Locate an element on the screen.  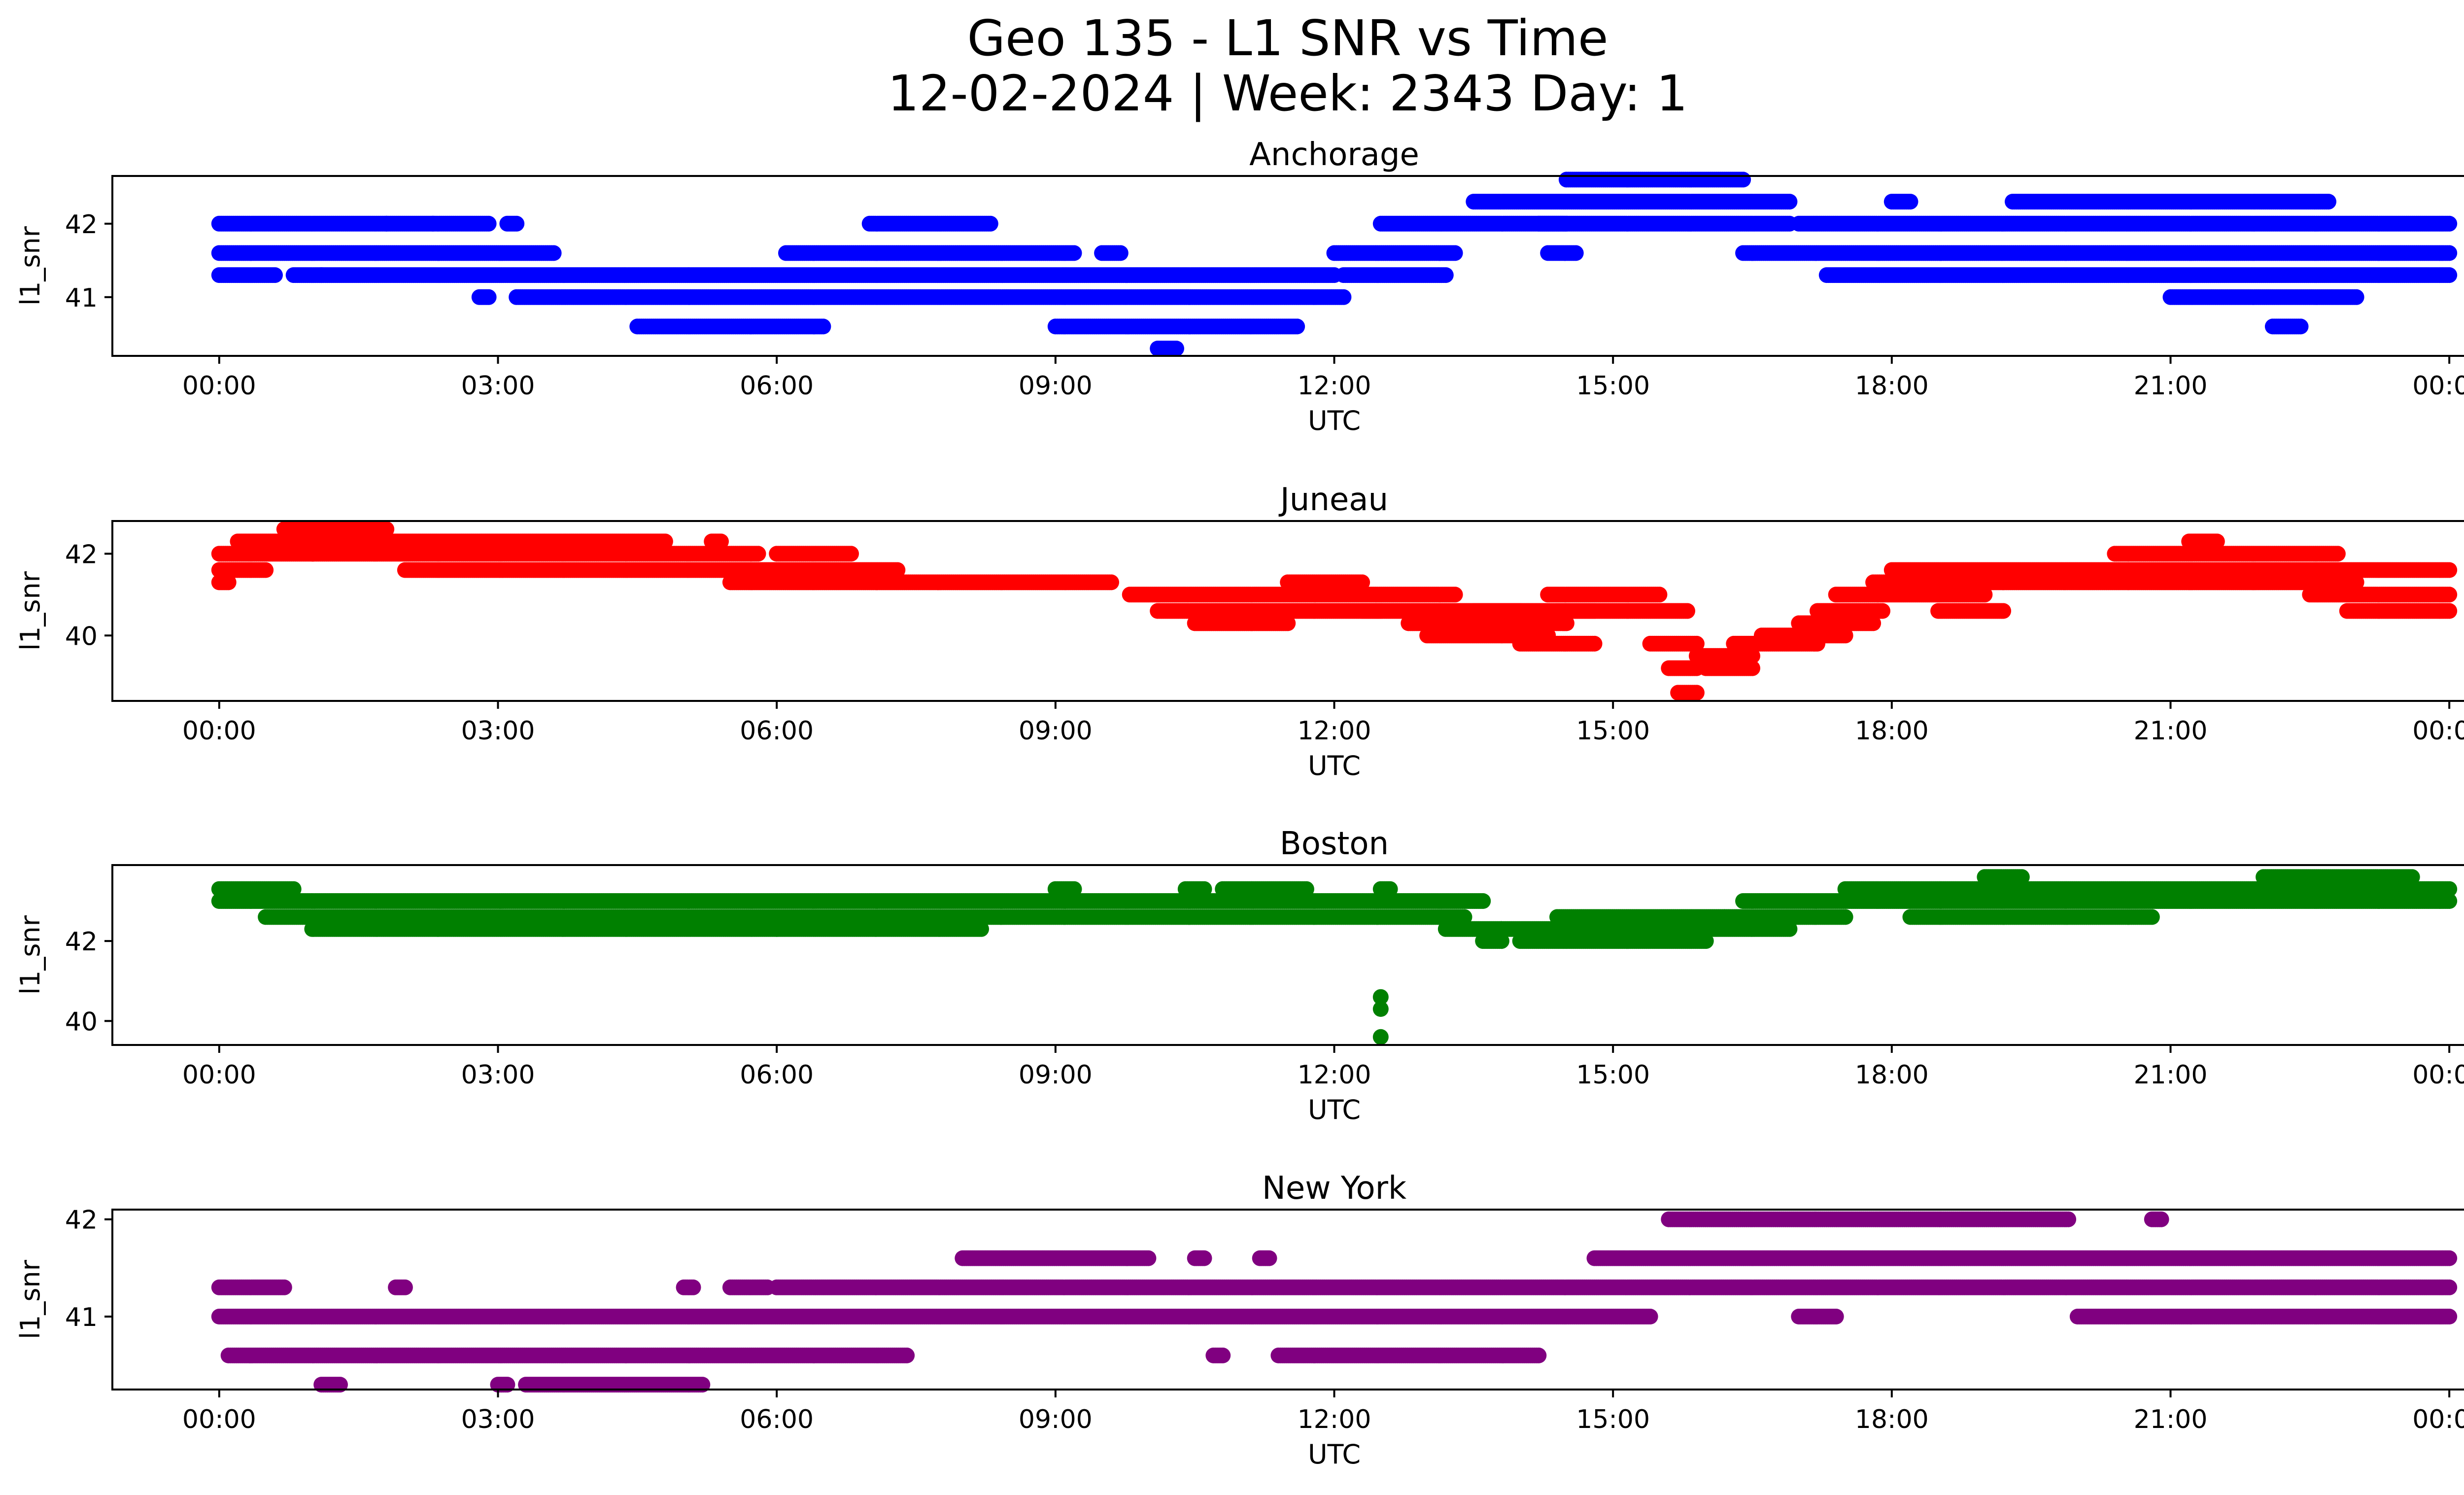
y-tick-label: 42 is located at coordinates (81, 225).